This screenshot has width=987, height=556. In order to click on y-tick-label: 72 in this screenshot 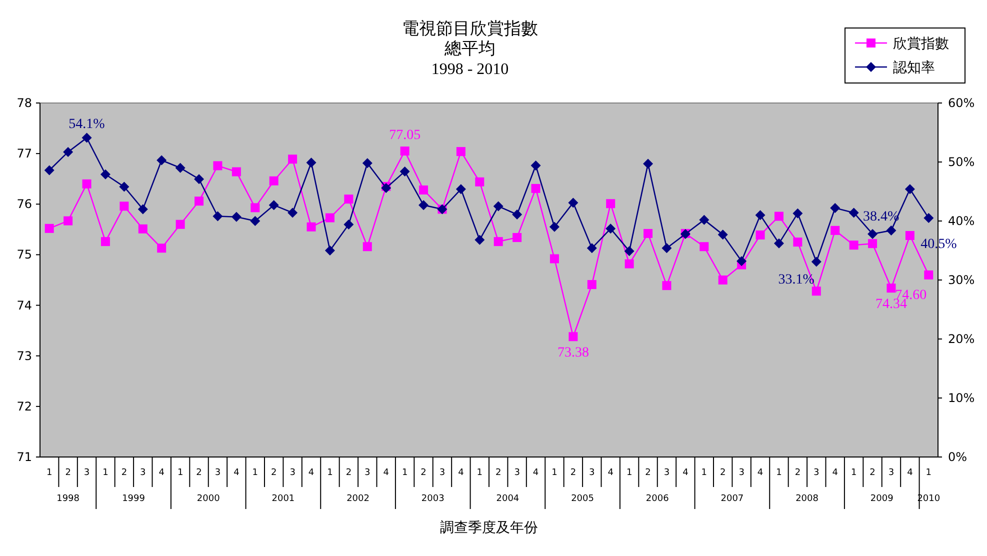, I will do `click(24, 406)`.